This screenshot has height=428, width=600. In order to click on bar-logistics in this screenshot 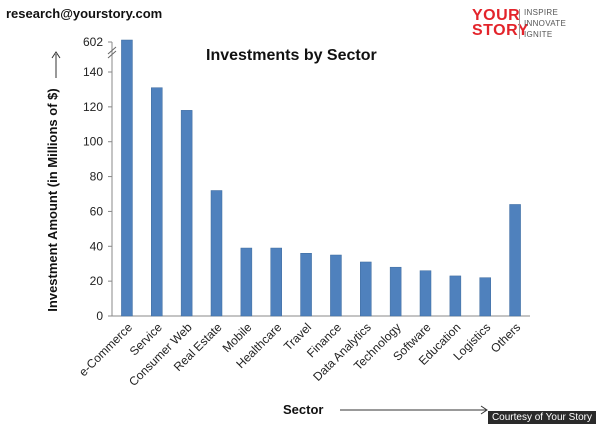, I will do `click(485, 297)`.